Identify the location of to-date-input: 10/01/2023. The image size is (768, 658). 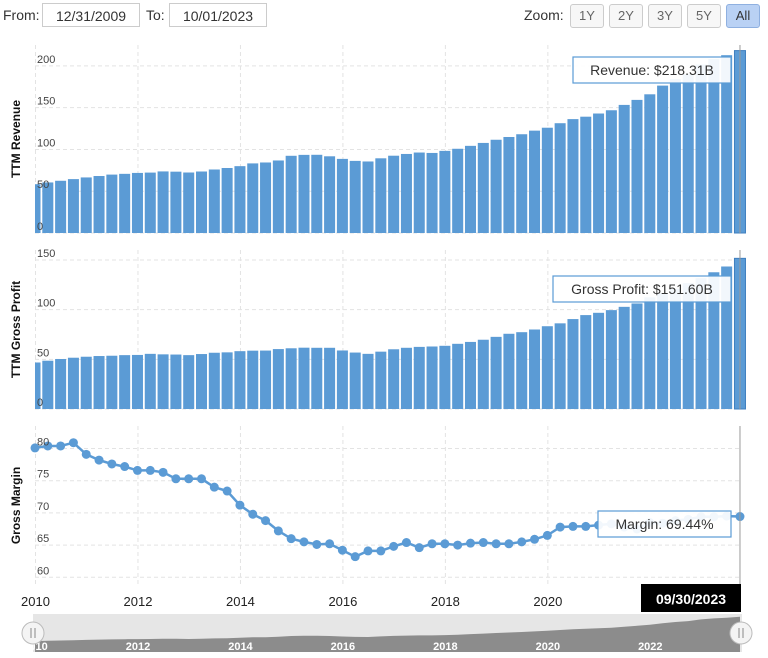
(218, 15).